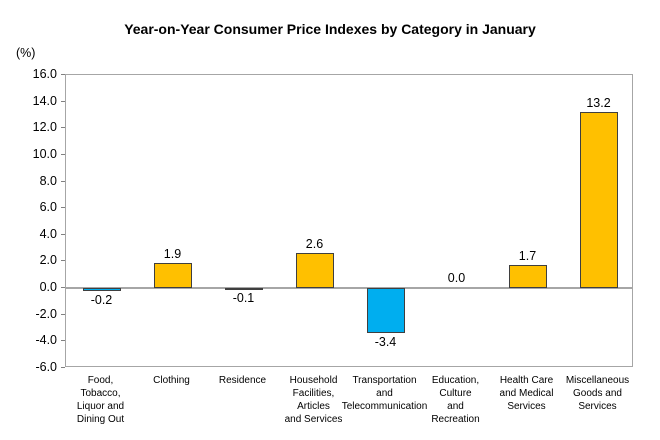 The image size is (660, 440). Describe the element at coordinates (243, 298) in the screenshot. I see `bar-value-label: -0.1` at that location.